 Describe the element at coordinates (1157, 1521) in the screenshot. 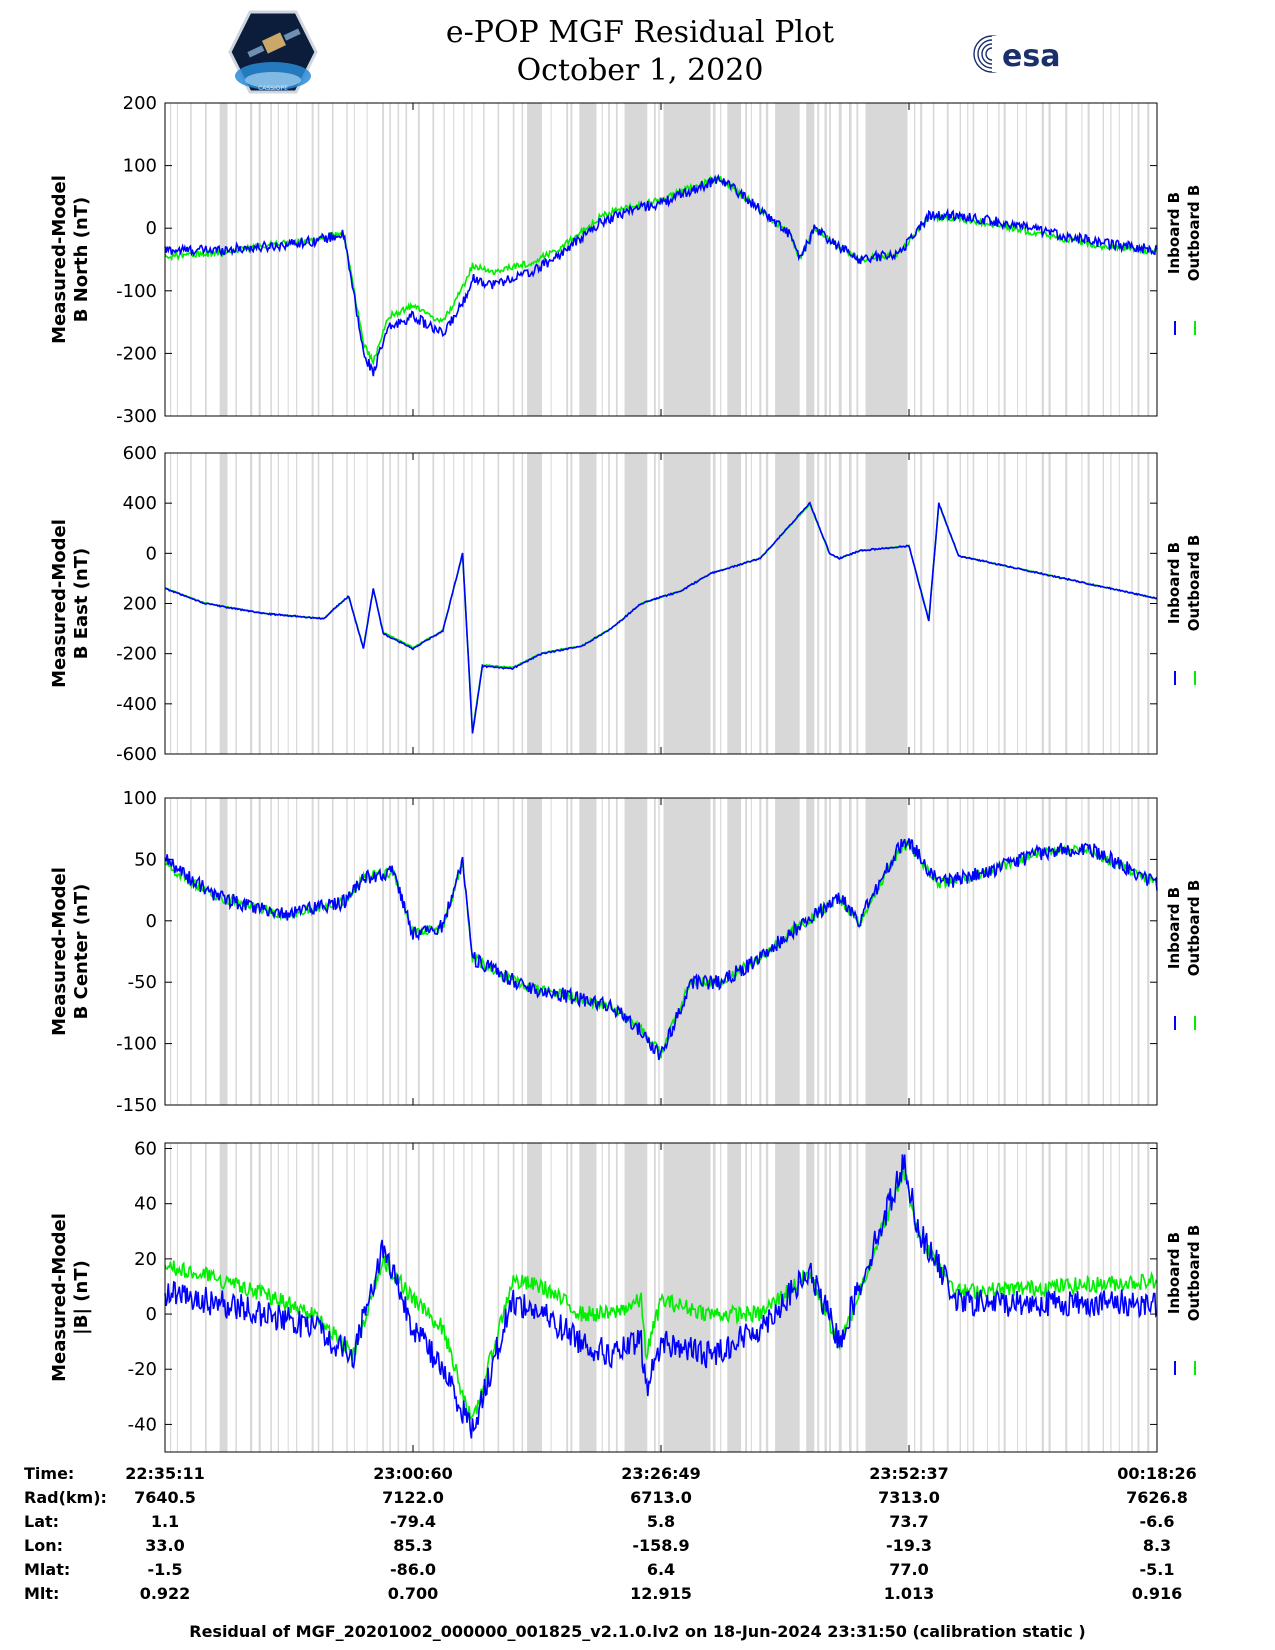

I see `info-cell: -6.6` at that location.